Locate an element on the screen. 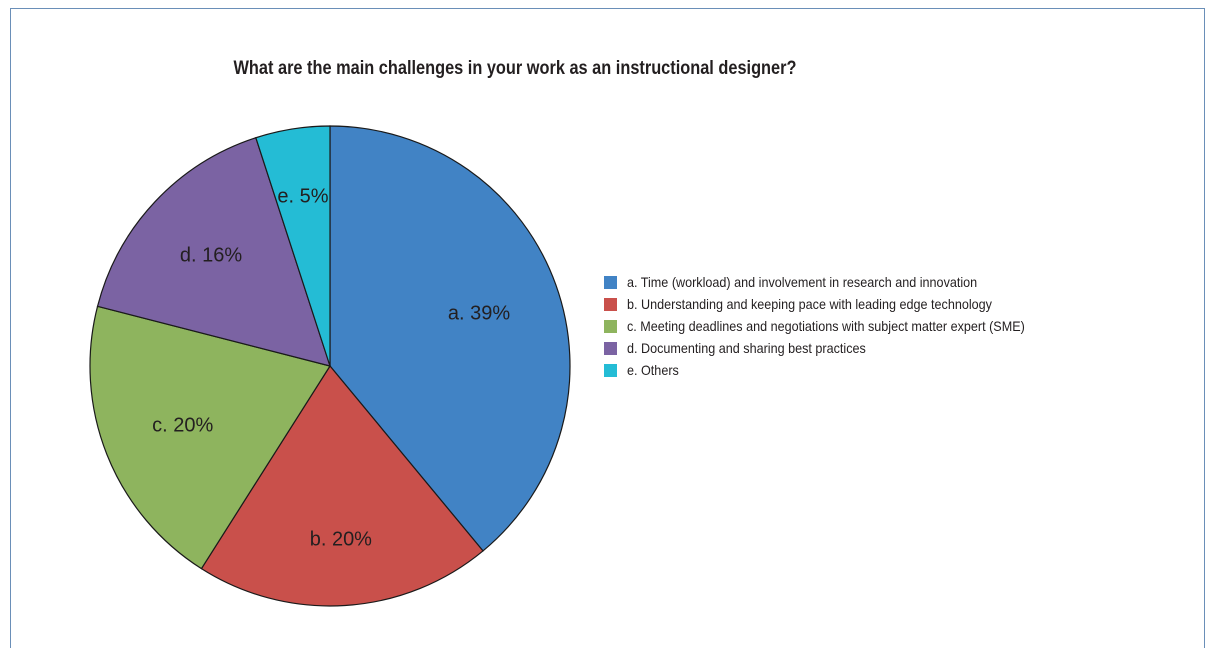  slice-label-a: a. 39% is located at coordinates (479, 313).